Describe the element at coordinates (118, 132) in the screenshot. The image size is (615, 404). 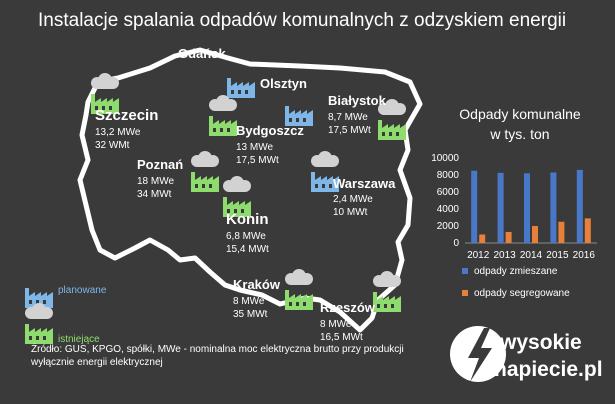
I see `city-stat-szczecin-1: 13,2 MWe` at that location.